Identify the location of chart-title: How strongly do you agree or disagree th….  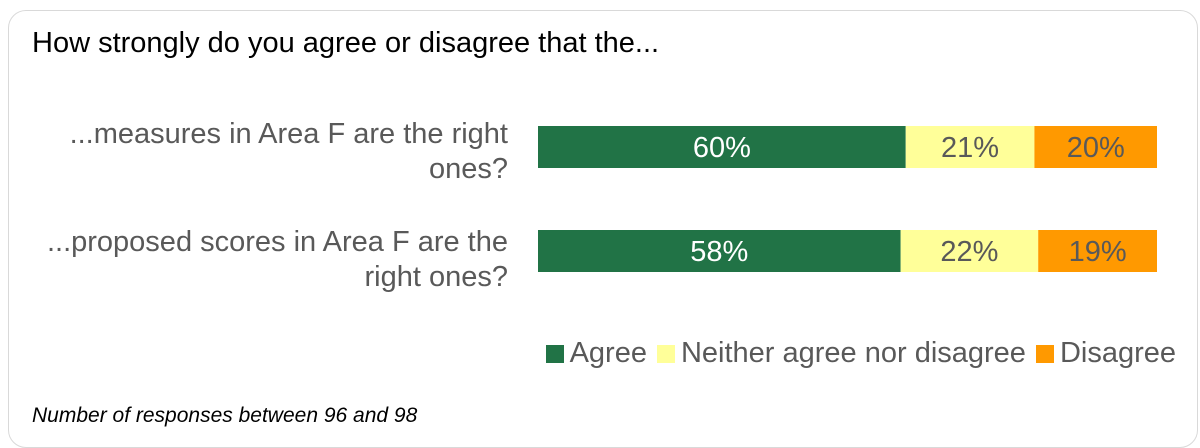
(346, 43).